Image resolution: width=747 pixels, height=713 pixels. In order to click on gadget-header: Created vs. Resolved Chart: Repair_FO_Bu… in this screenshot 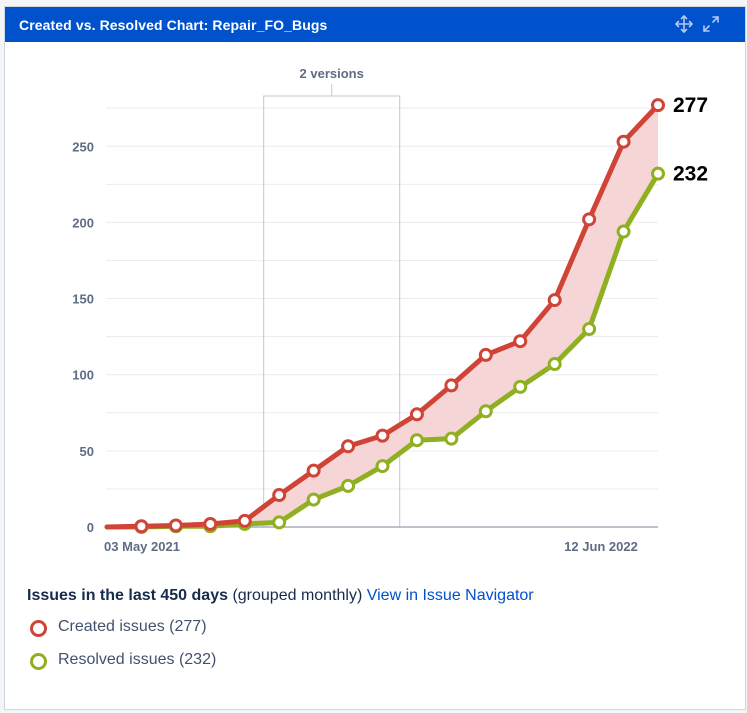, I will do `click(375, 24)`.